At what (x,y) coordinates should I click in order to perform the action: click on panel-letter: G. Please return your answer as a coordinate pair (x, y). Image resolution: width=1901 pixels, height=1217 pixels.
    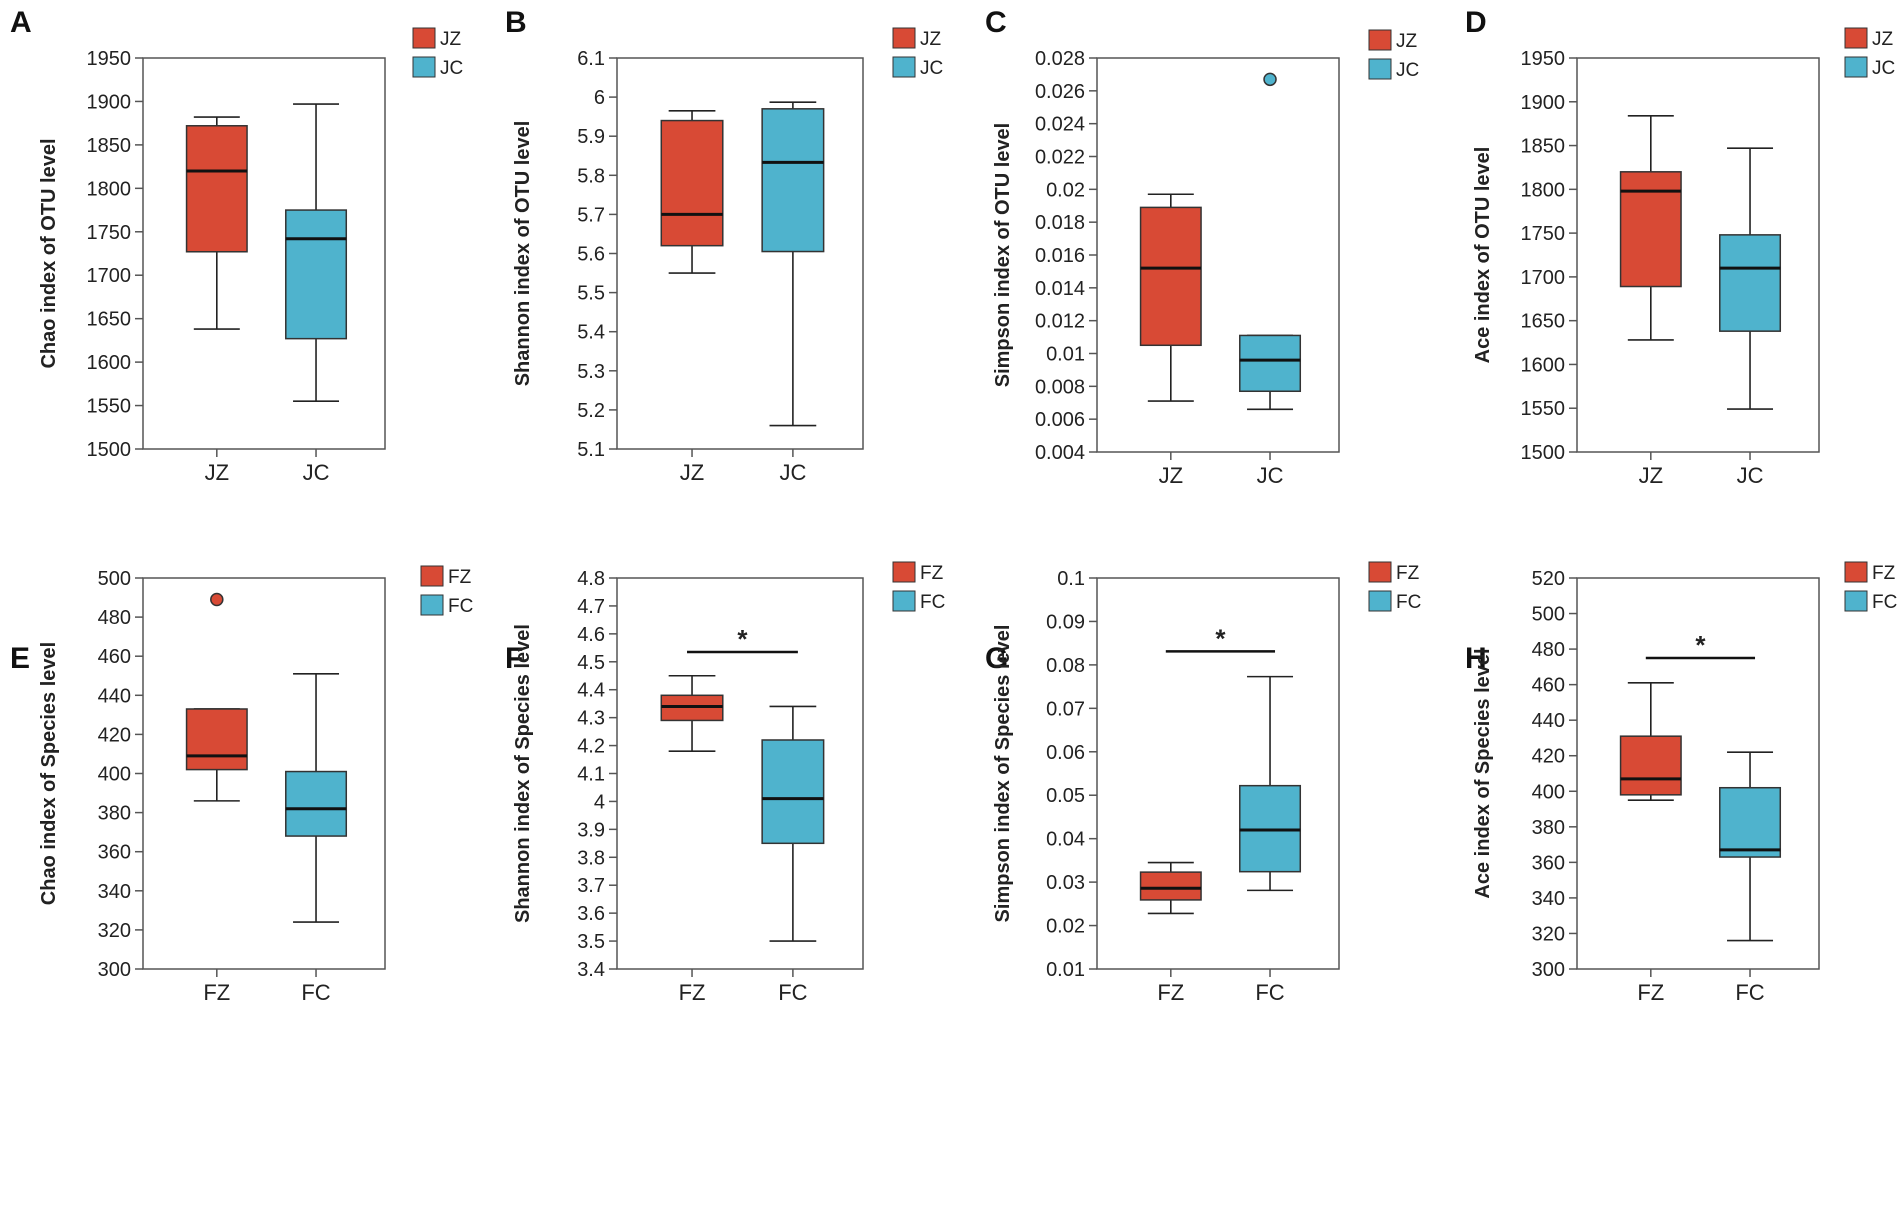
    Looking at the image, I should click on (996, 658).